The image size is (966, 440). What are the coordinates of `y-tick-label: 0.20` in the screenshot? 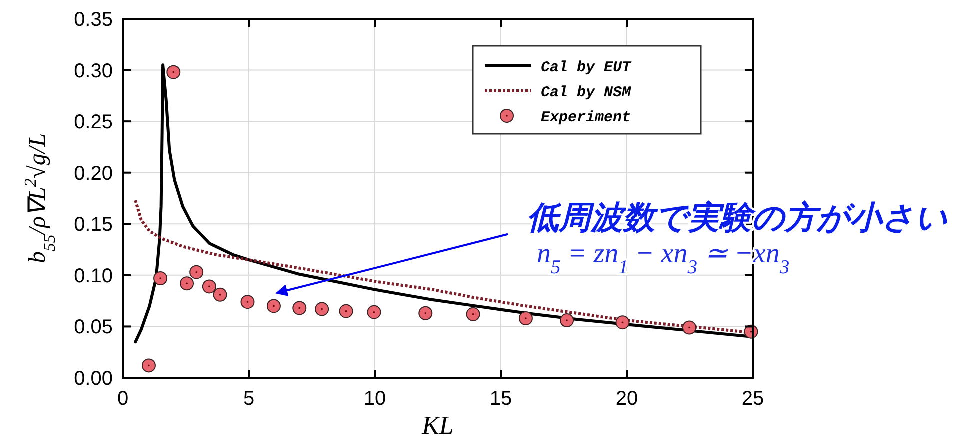 It's located at (93, 173).